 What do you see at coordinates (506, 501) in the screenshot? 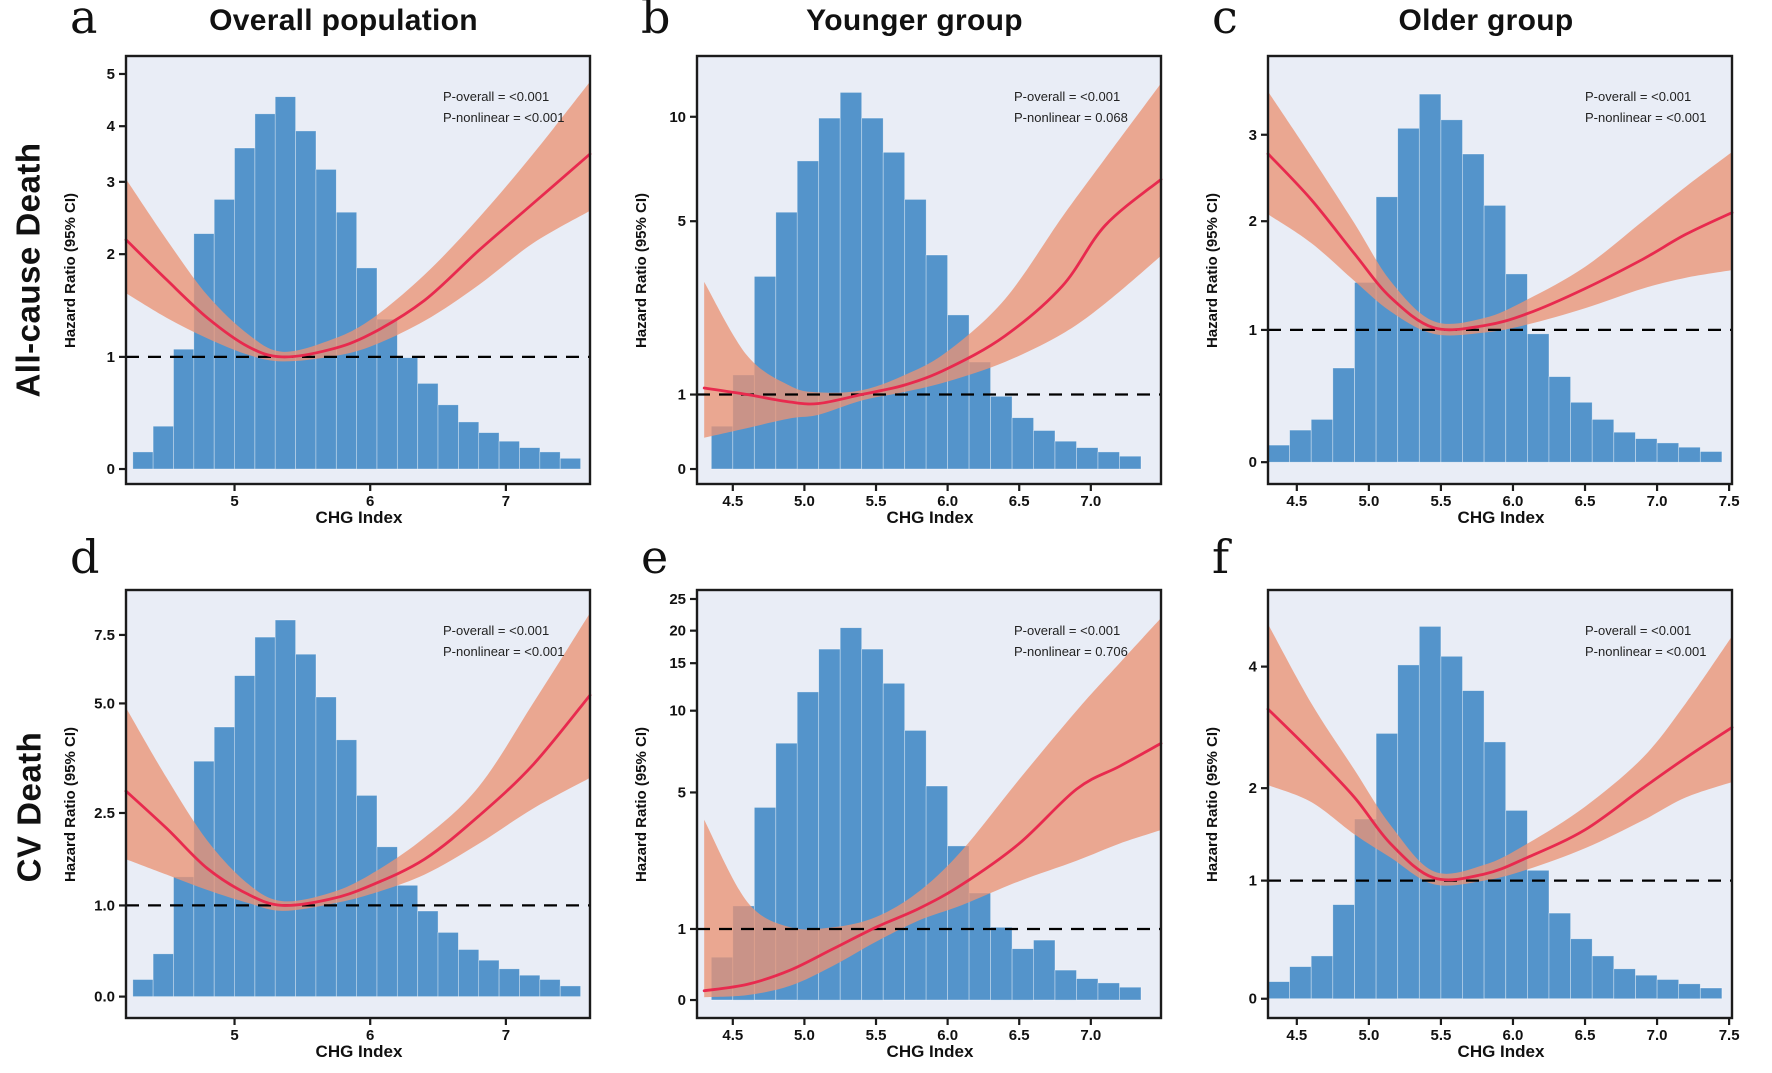
I see `x-tick-label: 7` at bounding box center [506, 501].